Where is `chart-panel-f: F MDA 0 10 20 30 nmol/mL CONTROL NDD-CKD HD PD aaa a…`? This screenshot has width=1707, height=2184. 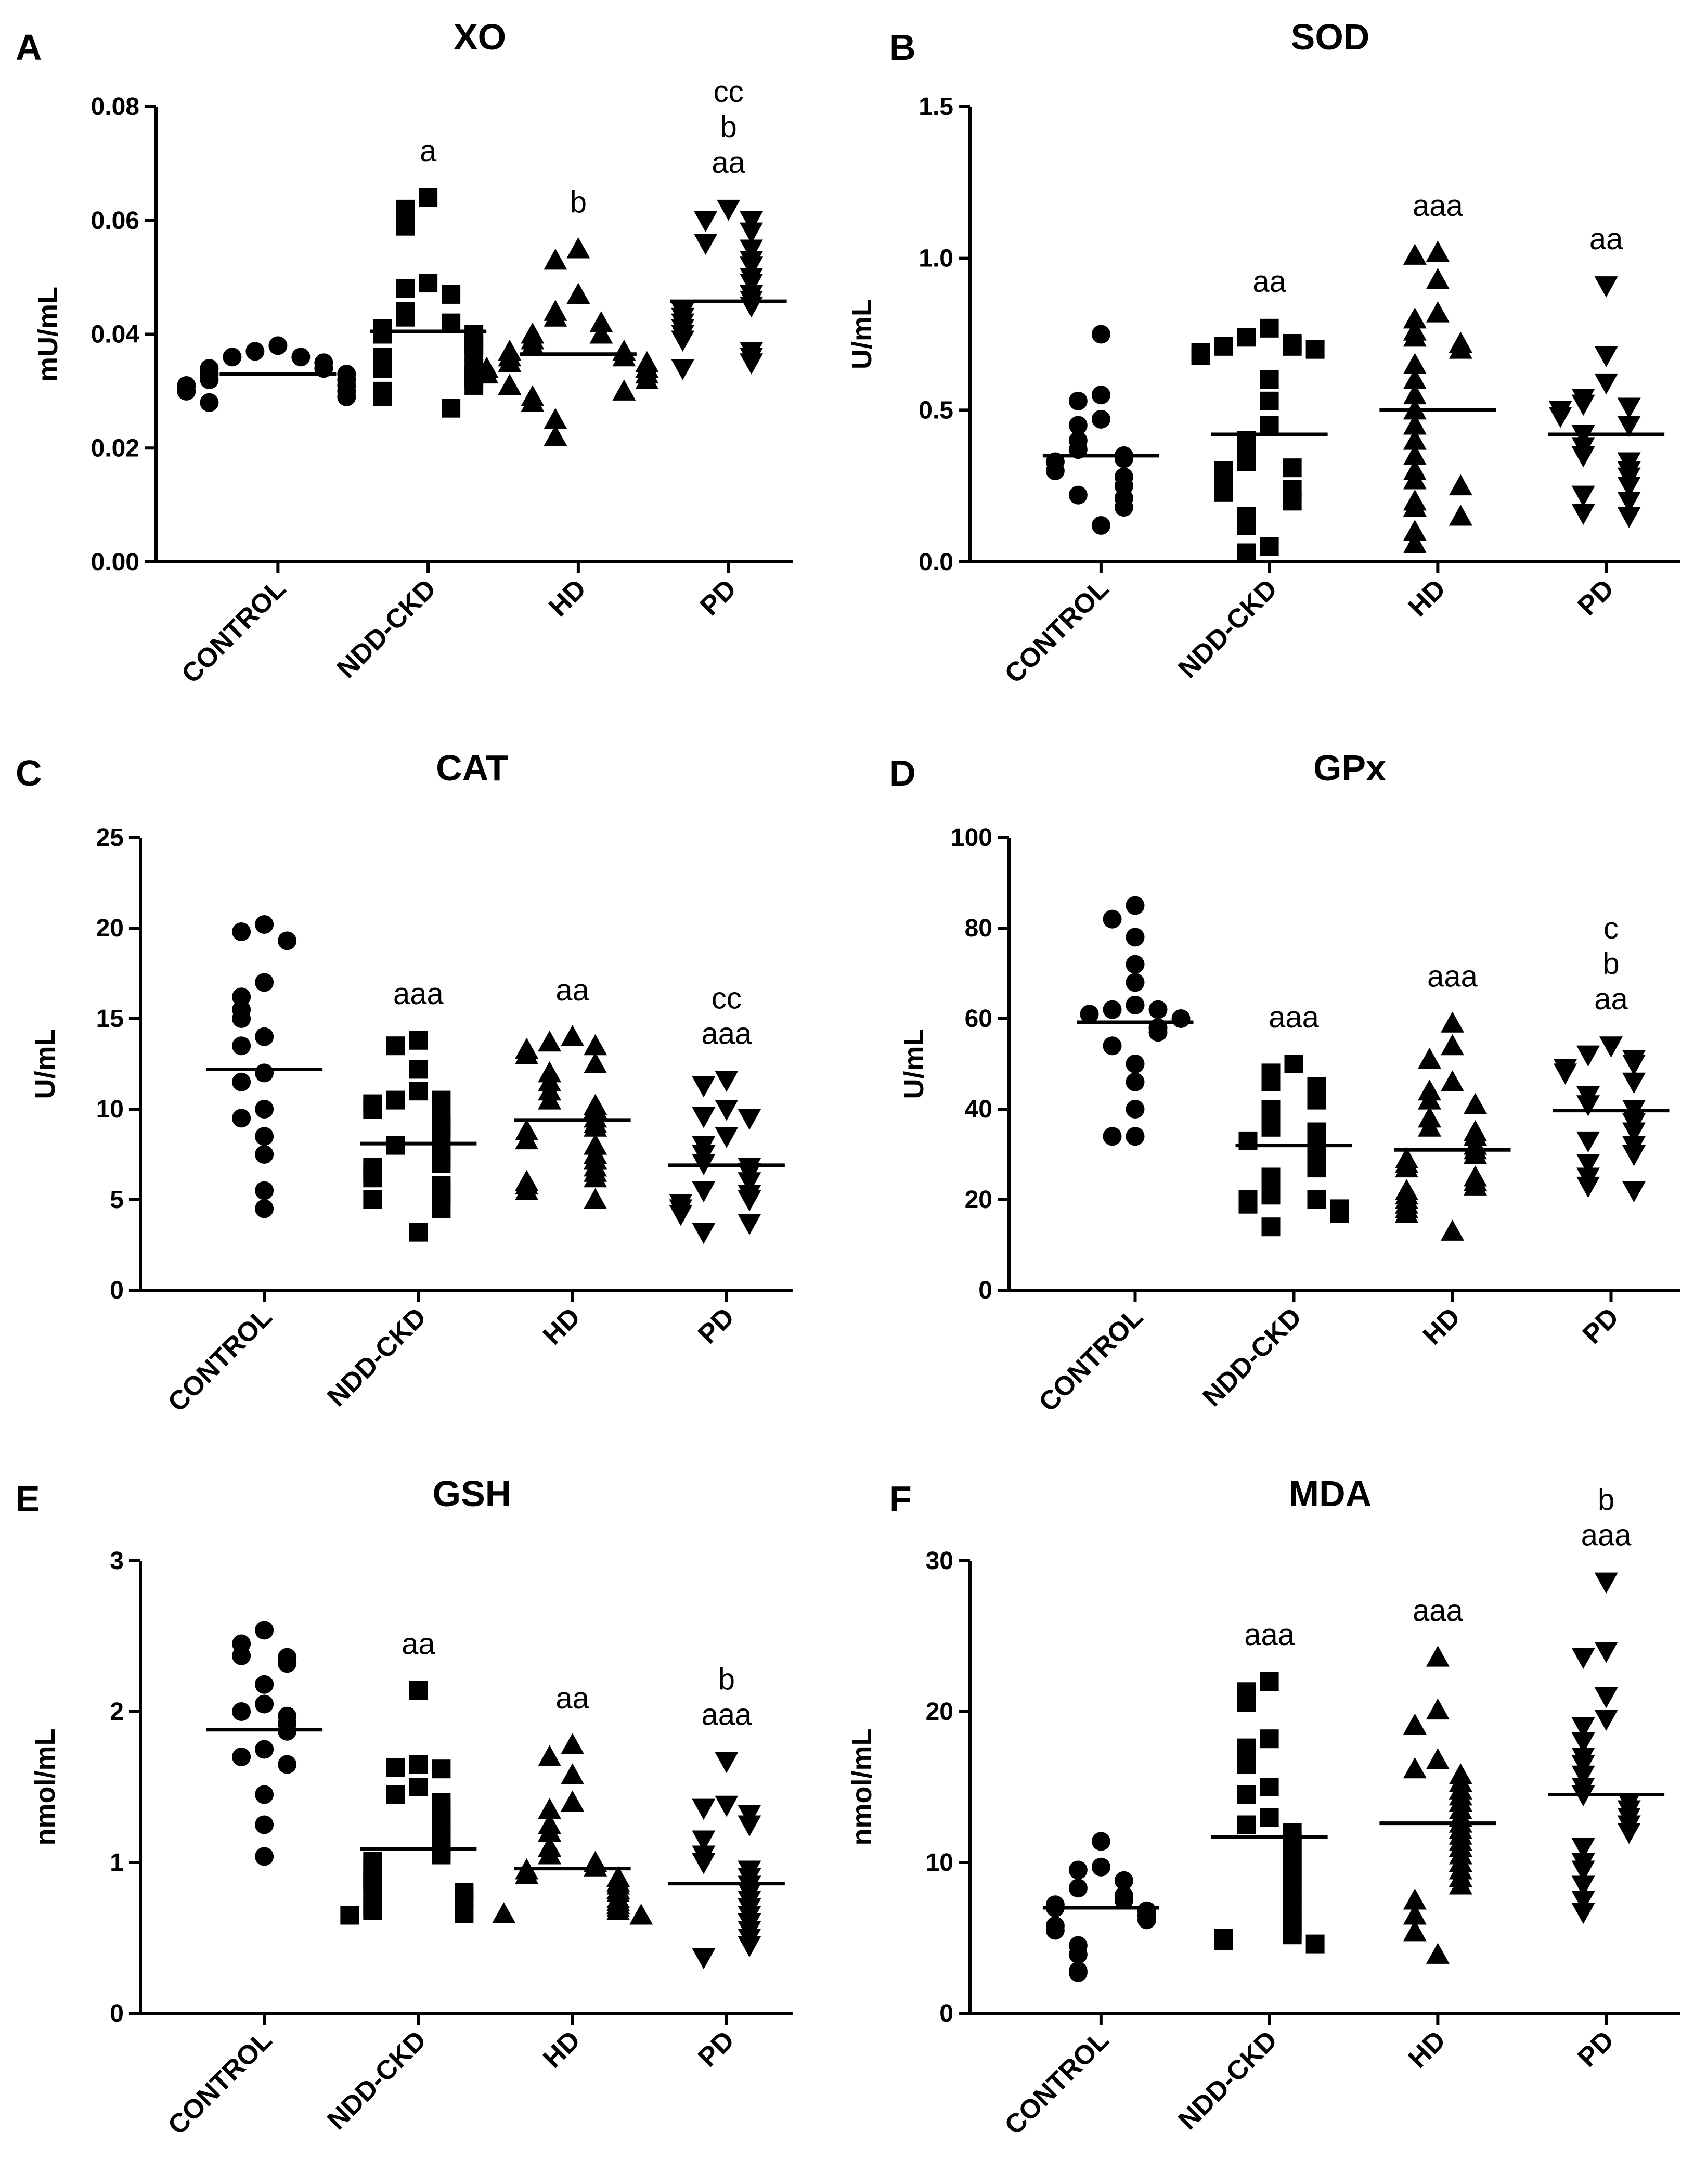
chart-panel-f: F MDA 0 10 20 30 nmol/mL CONTROL NDD-CKD HD PD aaa a… is located at coordinates (1263, 1807).